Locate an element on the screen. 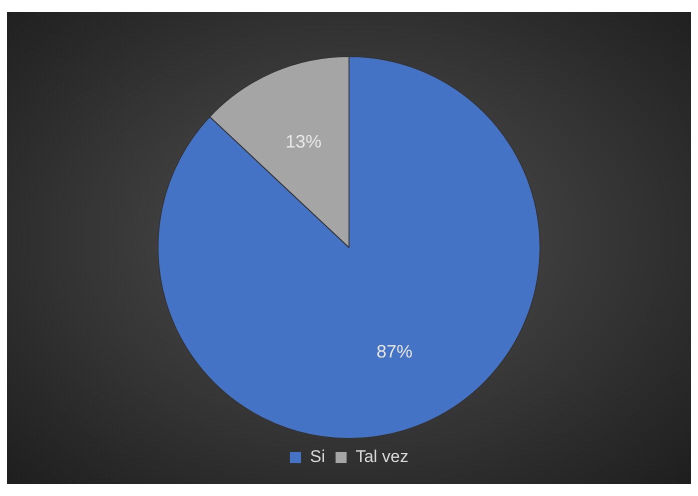 The width and height of the screenshot is (698, 496). data-label: 87% is located at coordinates (394, 352).